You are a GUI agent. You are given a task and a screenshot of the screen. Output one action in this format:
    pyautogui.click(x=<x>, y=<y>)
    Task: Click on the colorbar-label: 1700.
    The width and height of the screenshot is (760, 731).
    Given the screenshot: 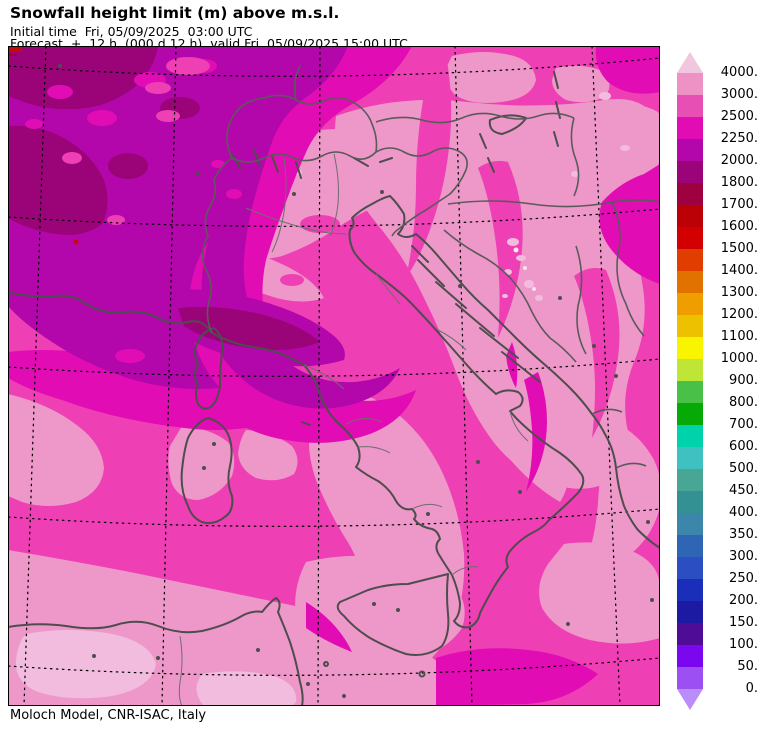 What is the action you would take?
    pyautogui.click(x=739, y=204)
    